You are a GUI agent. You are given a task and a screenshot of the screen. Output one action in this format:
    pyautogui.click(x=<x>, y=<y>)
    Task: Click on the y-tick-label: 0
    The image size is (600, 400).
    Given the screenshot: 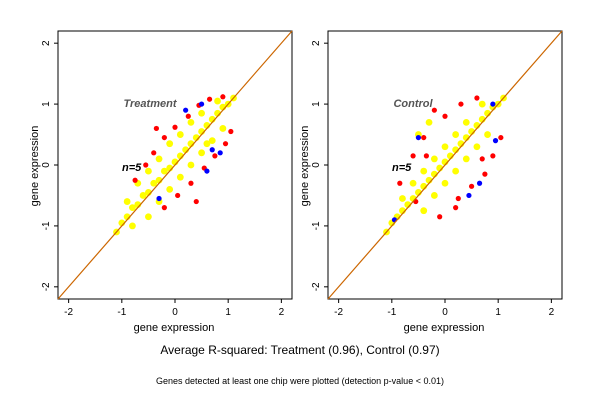 What is the action you would take?
    pyautogui.click(x=46, y=165)
    